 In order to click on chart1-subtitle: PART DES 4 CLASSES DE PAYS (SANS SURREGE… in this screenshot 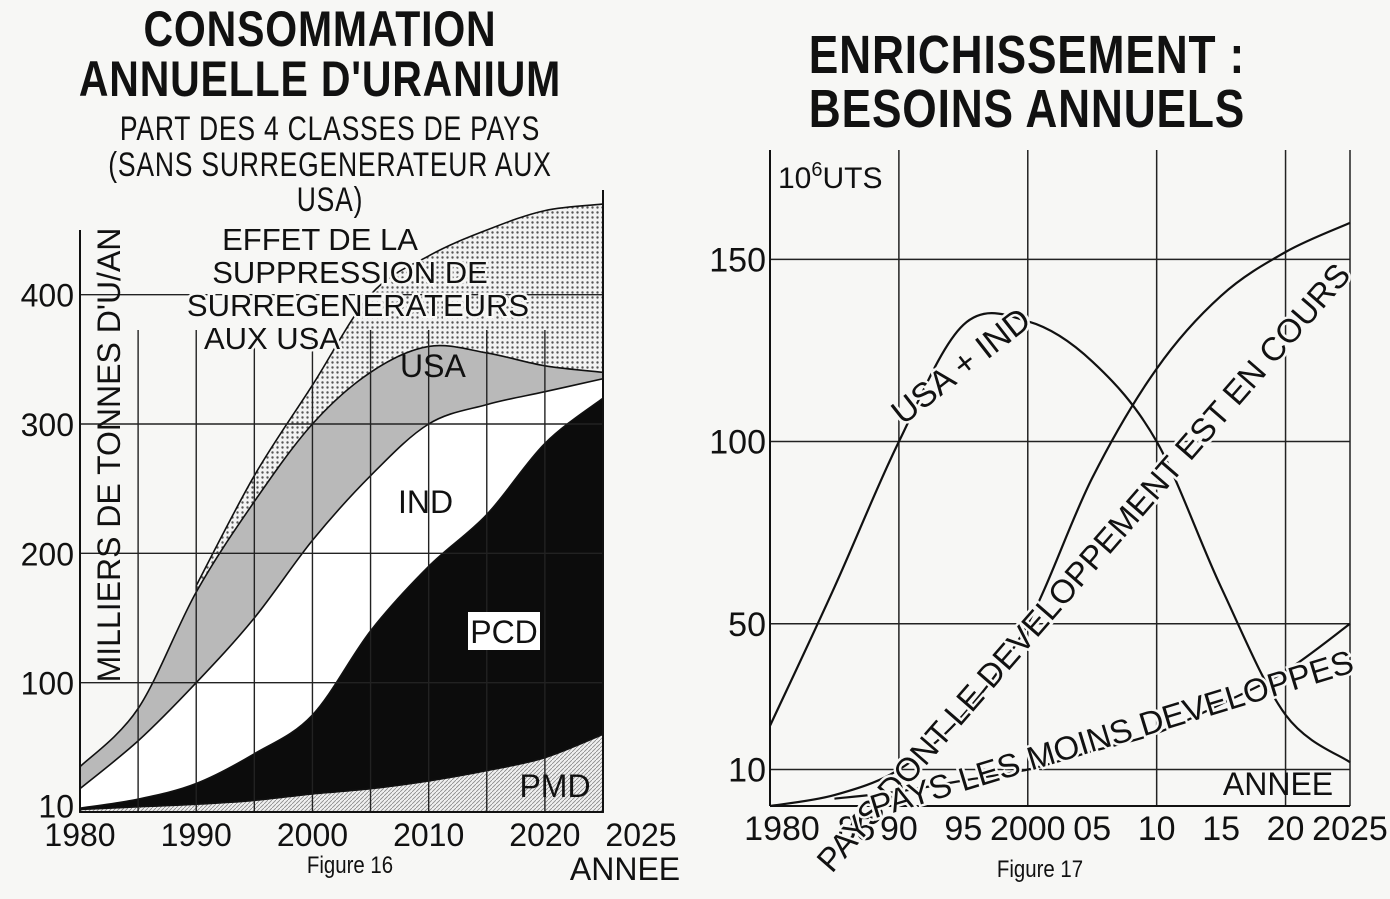, I will do `click(330, 165)`.